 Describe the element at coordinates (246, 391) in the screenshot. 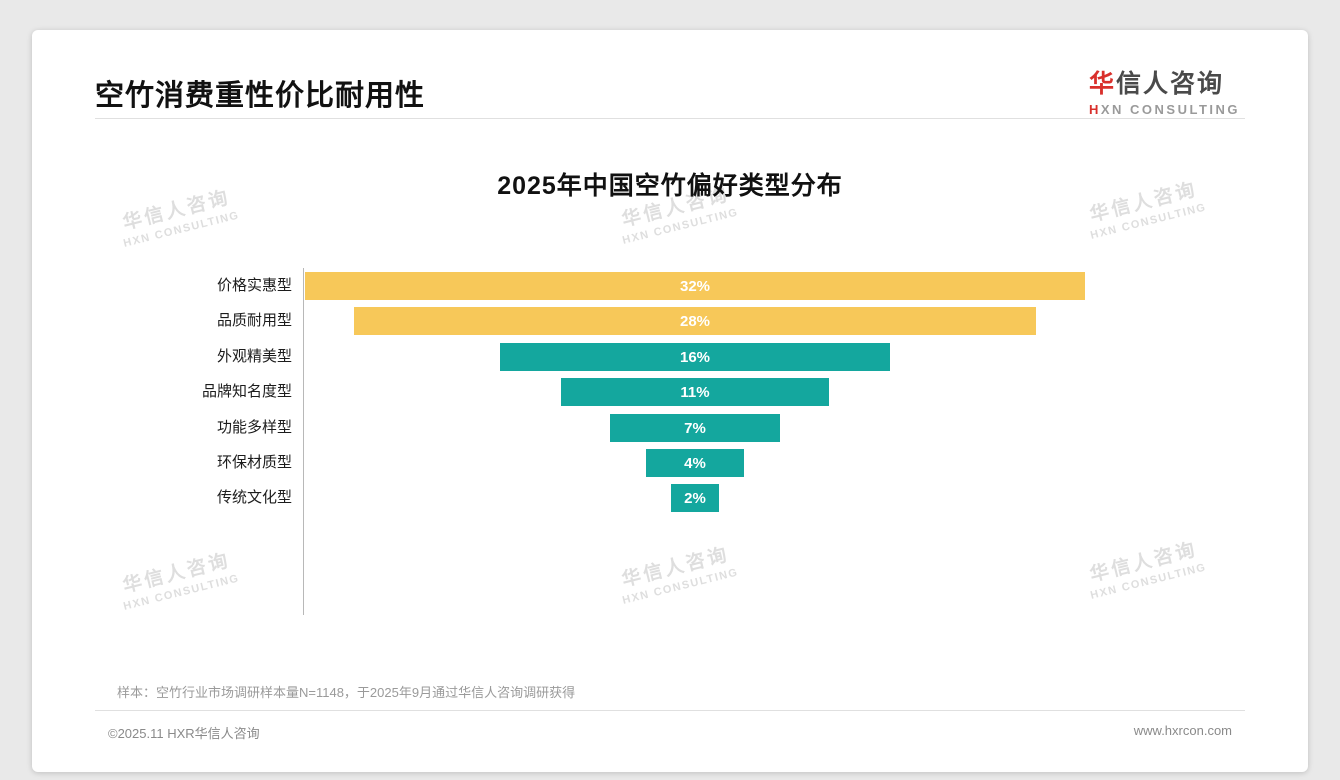

I see `category-label: 品牌知名度型` at that location.